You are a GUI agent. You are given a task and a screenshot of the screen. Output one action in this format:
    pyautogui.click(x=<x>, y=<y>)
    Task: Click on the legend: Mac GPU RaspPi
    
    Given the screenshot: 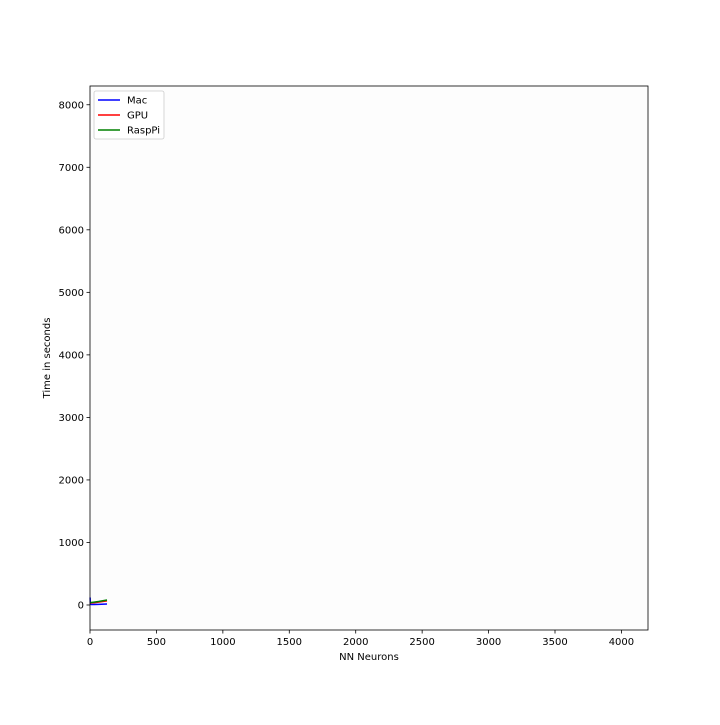 What is the action you would take?
    pyautogui.click(x=129, y=115)
    